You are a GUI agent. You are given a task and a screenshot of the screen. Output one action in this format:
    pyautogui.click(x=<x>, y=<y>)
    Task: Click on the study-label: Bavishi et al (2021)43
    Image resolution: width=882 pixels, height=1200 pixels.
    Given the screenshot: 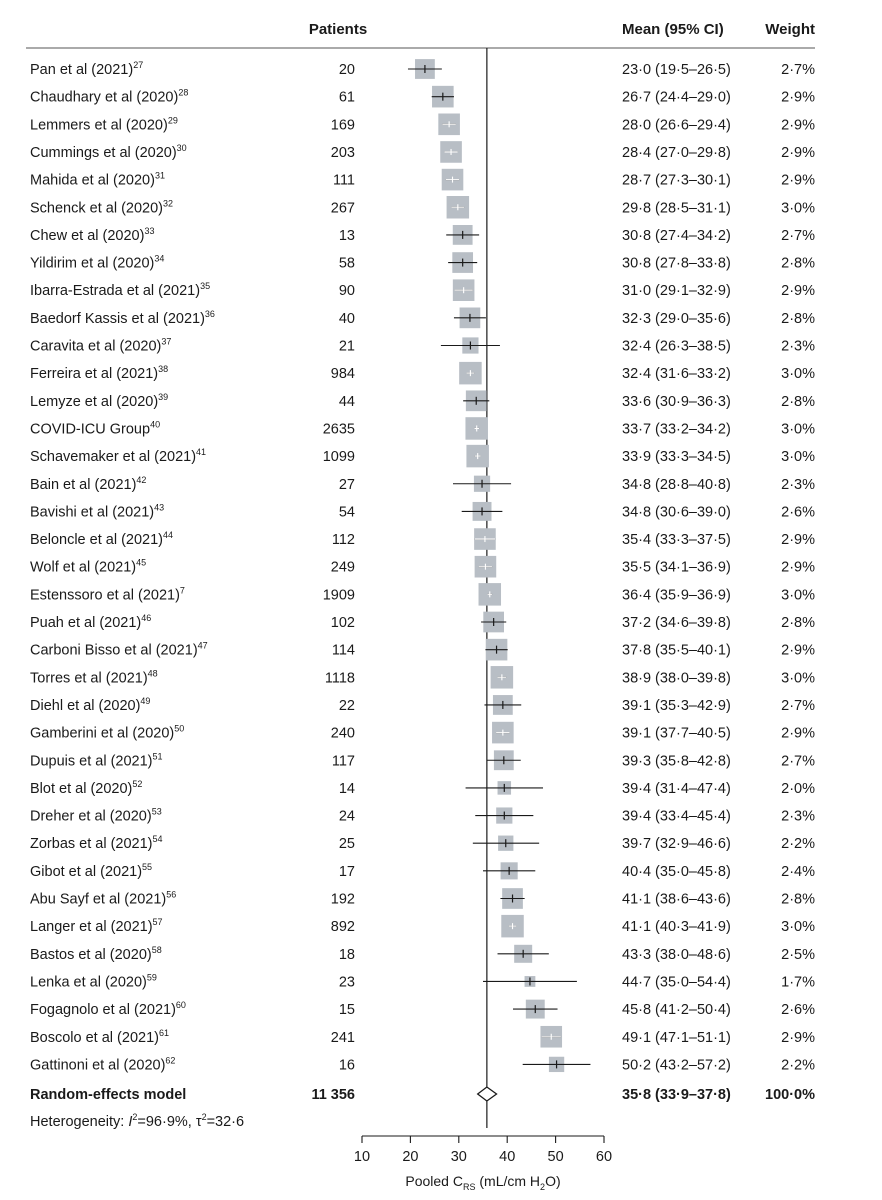 What is the action you would take?
    pyautogui.click(x=97, y=511)
    